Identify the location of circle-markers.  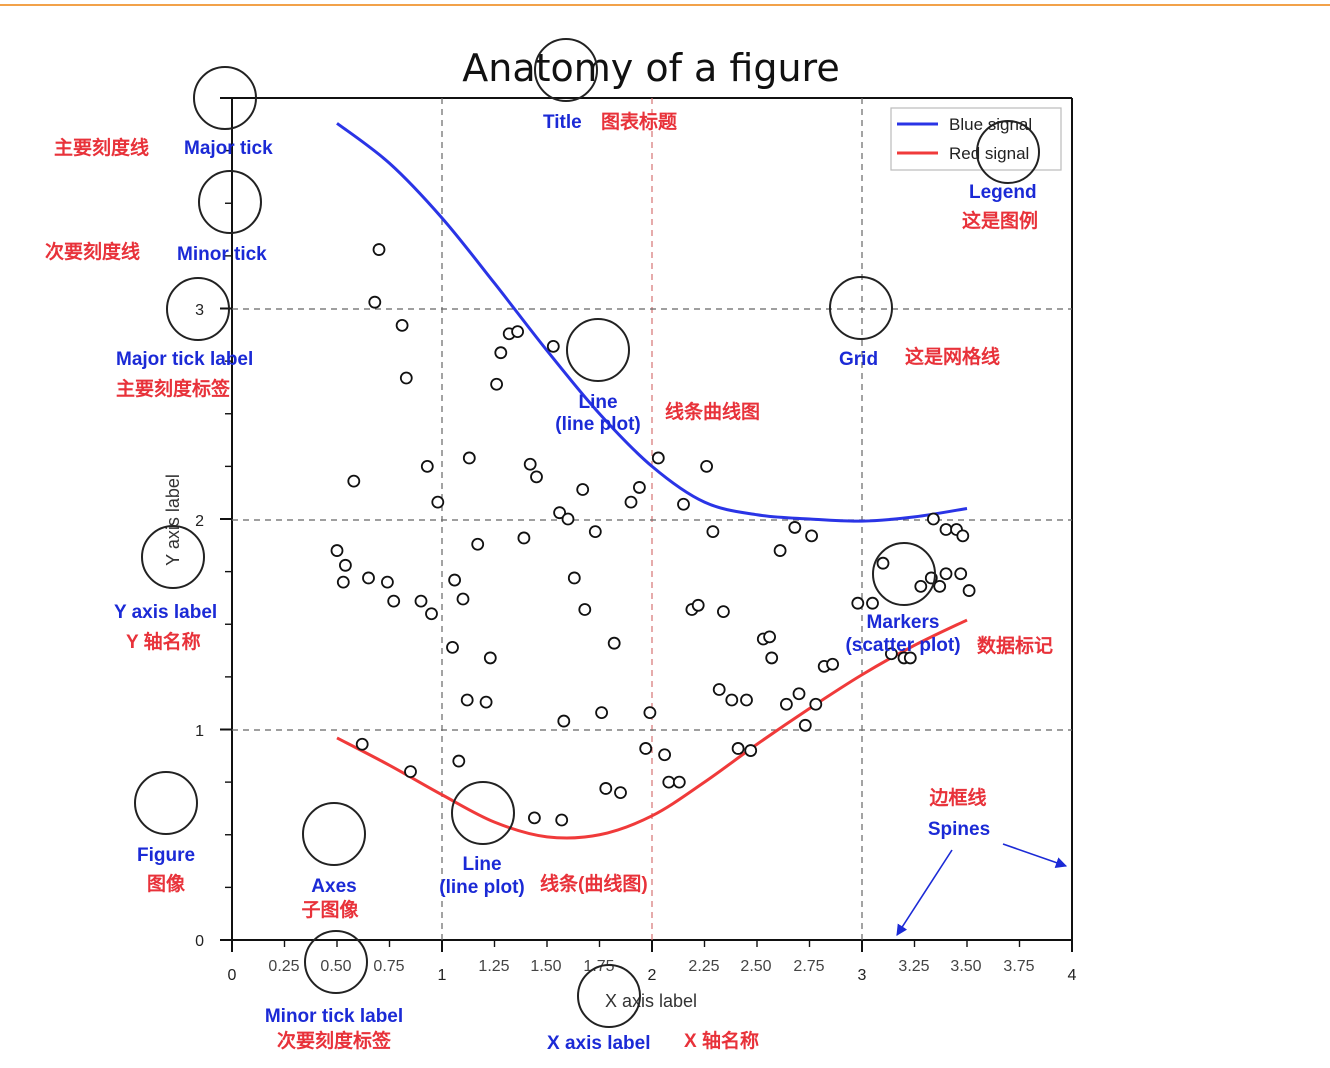
(904, 574).